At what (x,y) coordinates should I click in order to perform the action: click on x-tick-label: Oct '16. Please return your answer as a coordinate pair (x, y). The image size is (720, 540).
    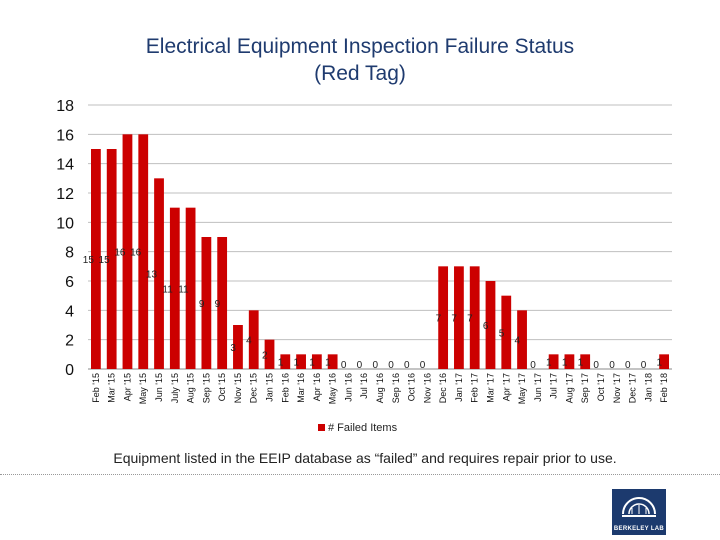
    Looking at the image, I should click on (412, 387).